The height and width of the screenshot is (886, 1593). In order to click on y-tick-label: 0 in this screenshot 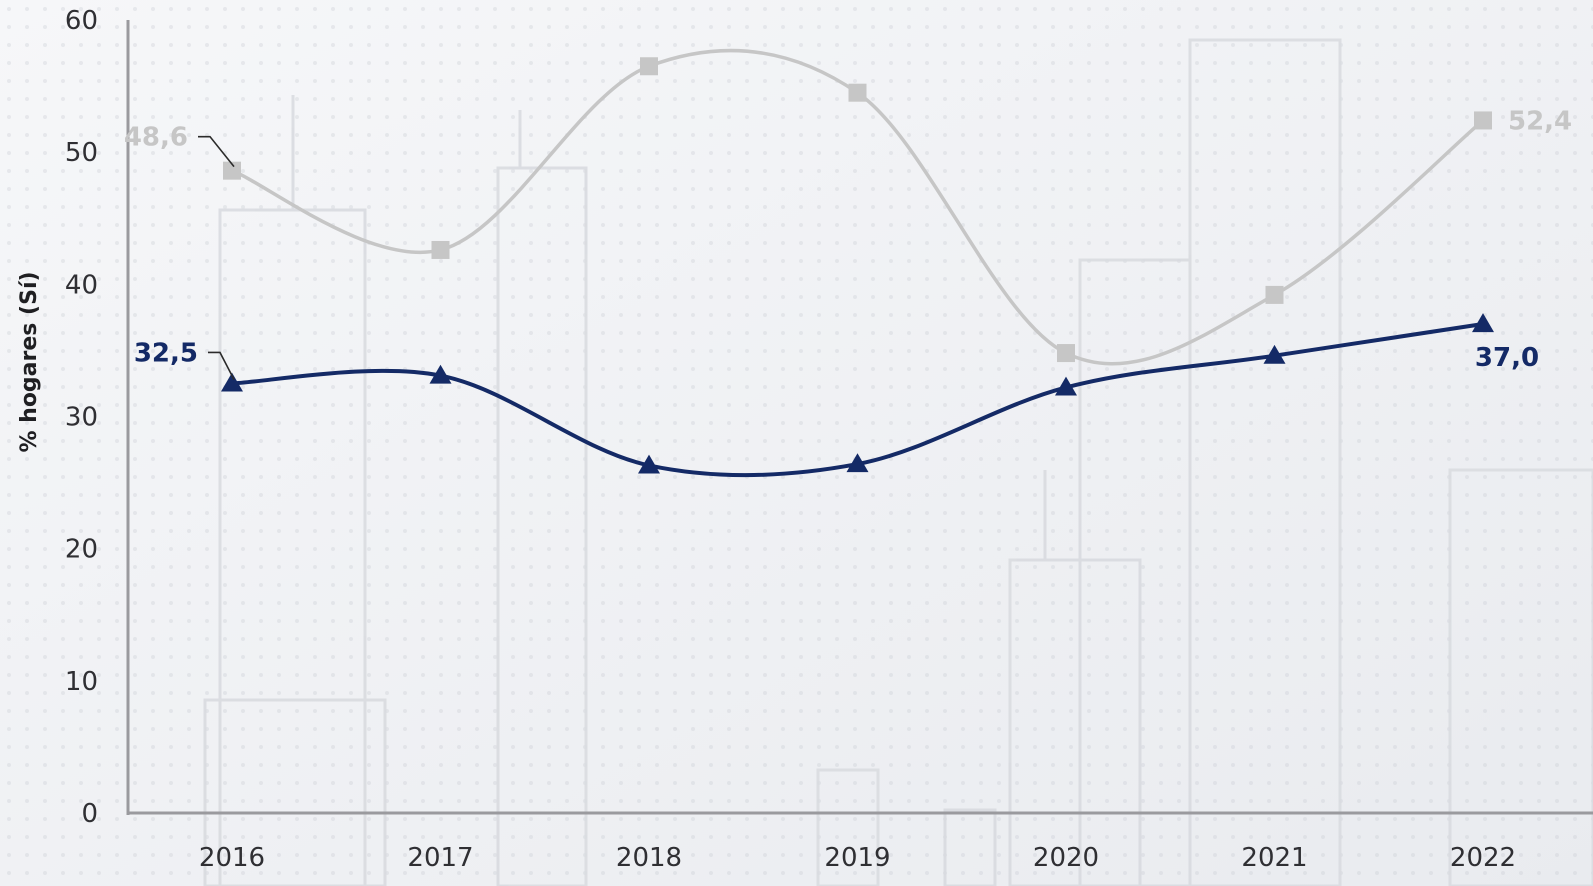, I will do `click(89, 814)`.